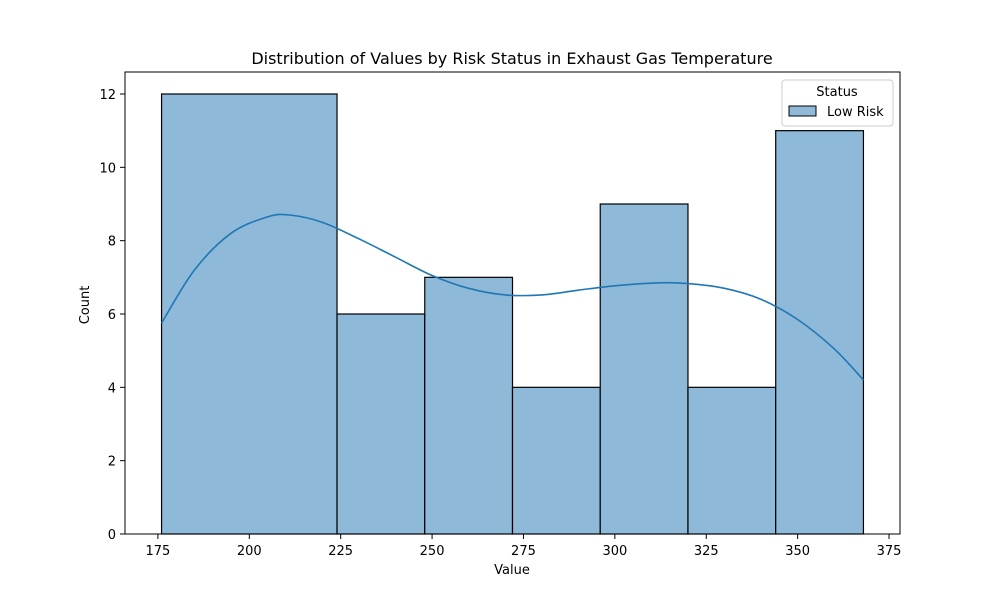 This screenshot has height=600, width=1000. Describe the element at coordinates (797, 551) in the screenshot. I see `x-tick-label-350: 350` at that location.